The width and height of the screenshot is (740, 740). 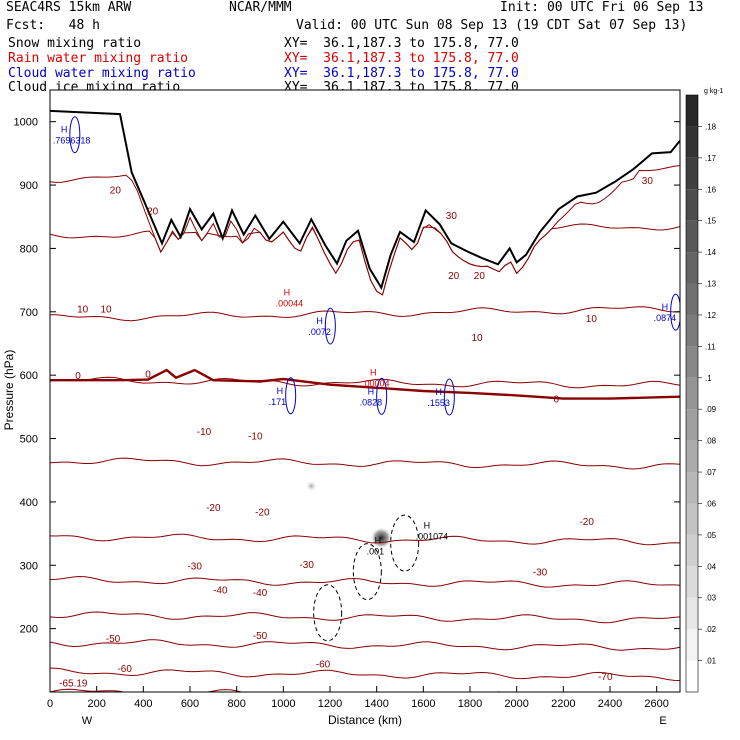 I want to click on isotherm-label: -70, so click(x=605, y=677).